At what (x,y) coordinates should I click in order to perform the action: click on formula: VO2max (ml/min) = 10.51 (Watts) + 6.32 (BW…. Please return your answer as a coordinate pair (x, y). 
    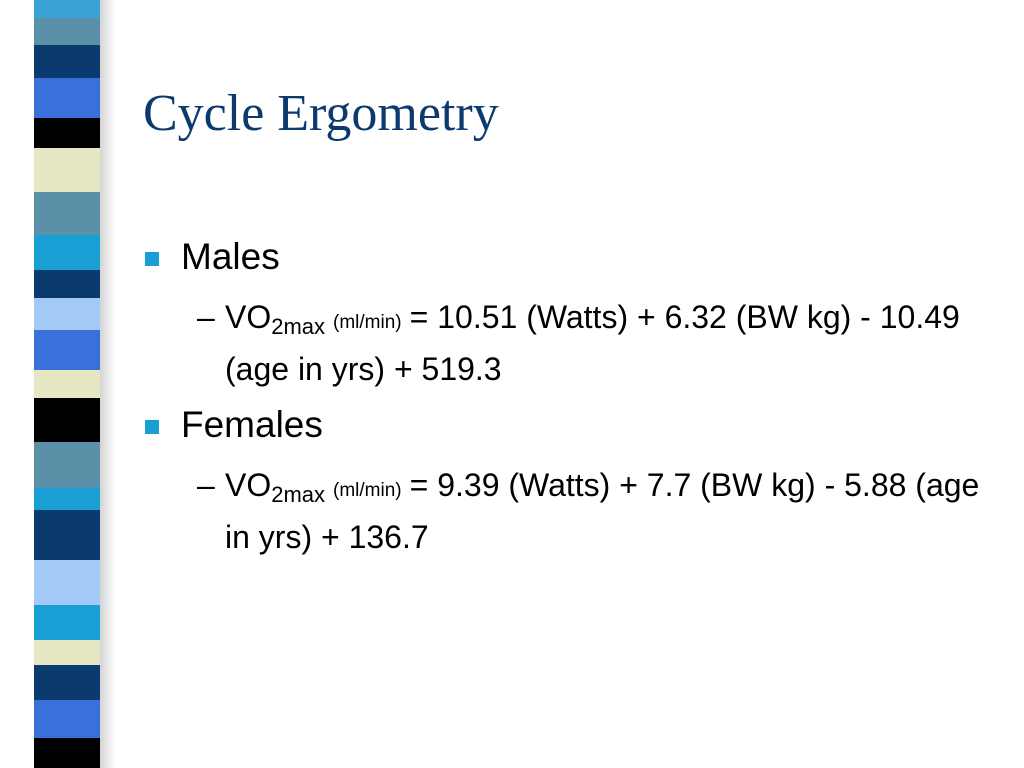
    Looking at the image, I should click on (605, 343).